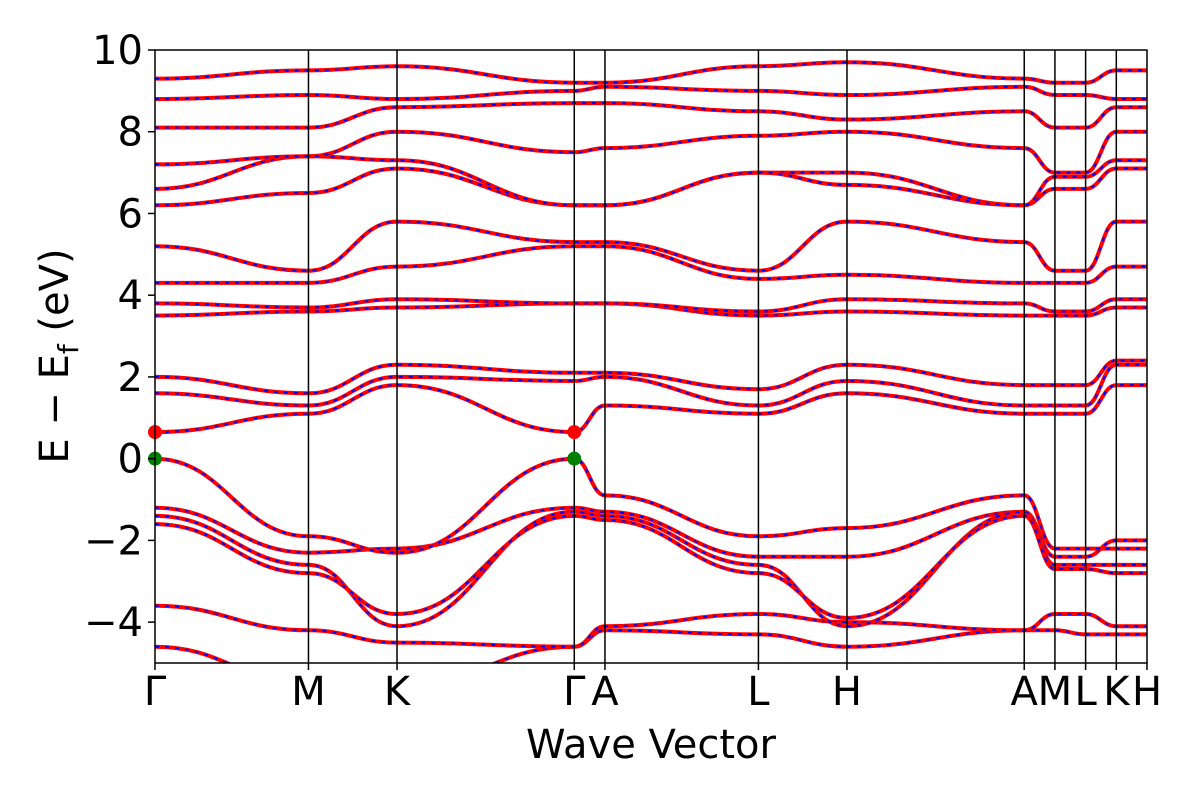 The width and height of the screenshot is (1200, 800). What do you see at coordinates (365, 445) in the screenshot?
I see `band-edge-markers` at bounding box center [365, 445].